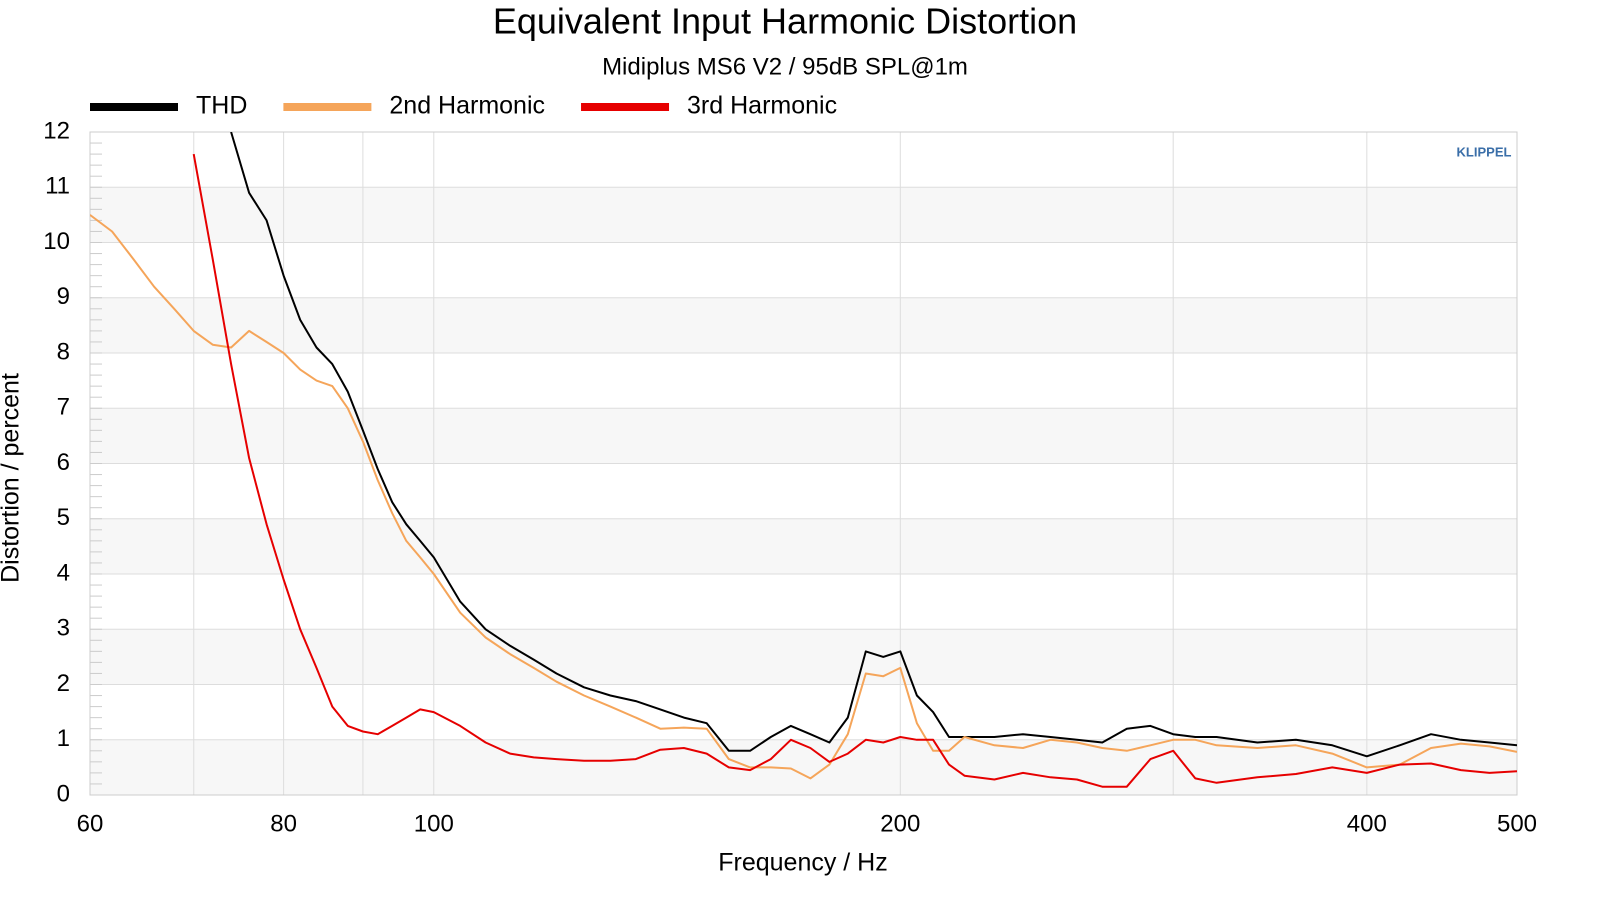 The image size is (1600, 900). I want to click on x-tick-label: 80, so click(283, 823).